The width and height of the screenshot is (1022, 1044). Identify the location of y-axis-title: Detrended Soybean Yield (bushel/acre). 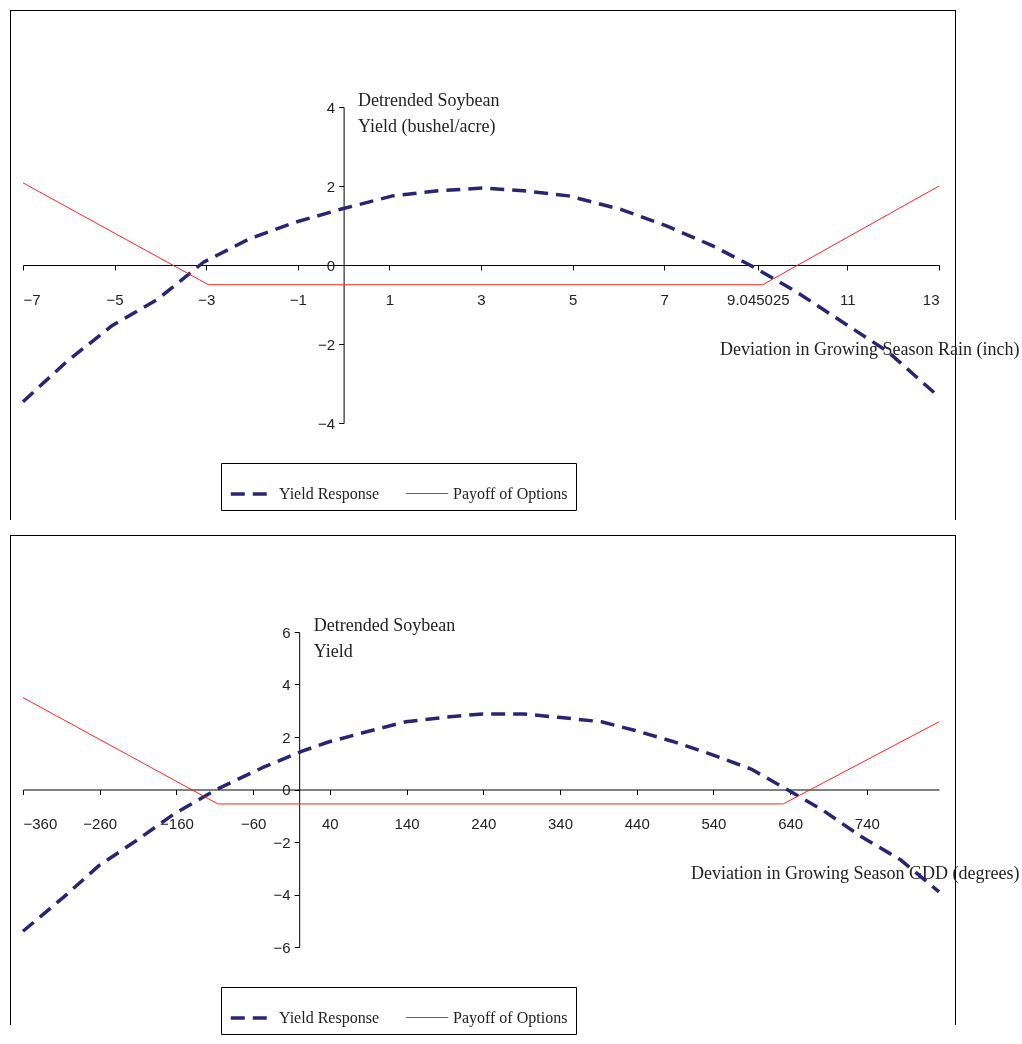
(429, 113).